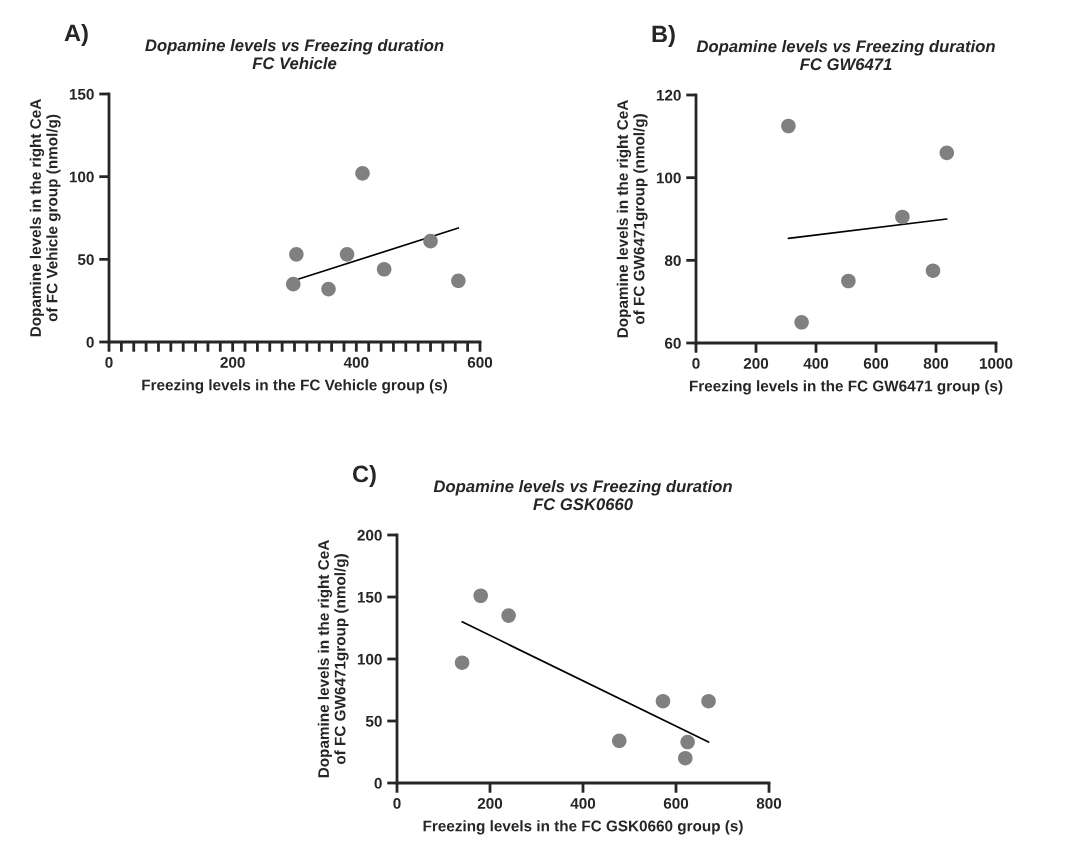 The image size is (1092, 849). Describe the element at coordinates (672, 261) in the screenshot. I see `y-tick-label: 80` at that location.